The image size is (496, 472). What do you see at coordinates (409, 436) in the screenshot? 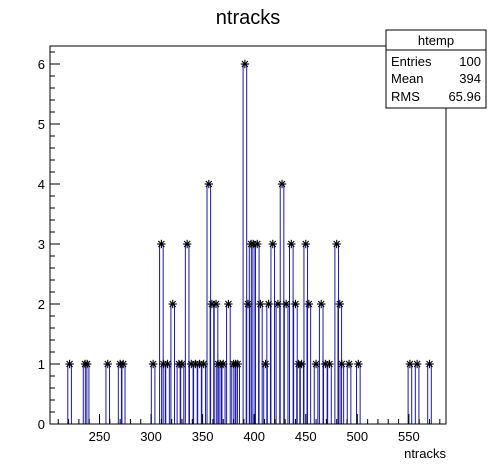
I see `x-tick-label: 550` at bounding box center [409, 436].